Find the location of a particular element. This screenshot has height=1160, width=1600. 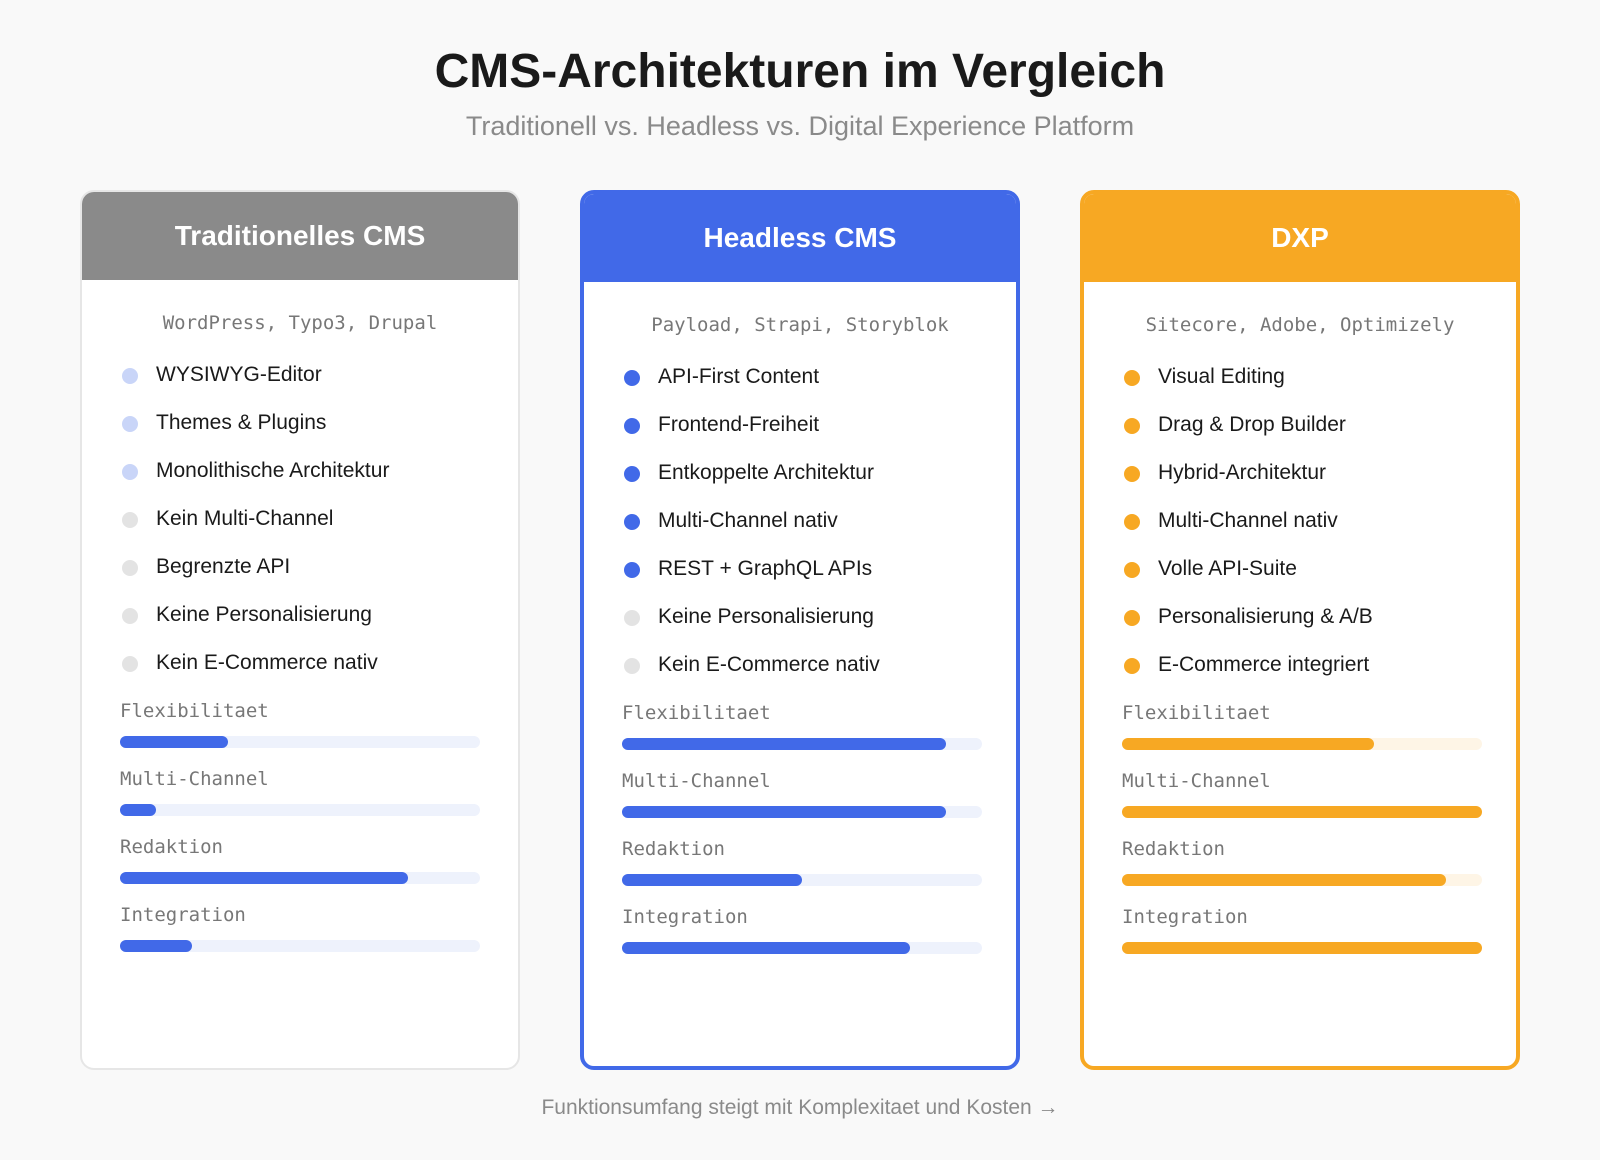

feature: Monolithische Architektur is located at coordinates (273, 470).